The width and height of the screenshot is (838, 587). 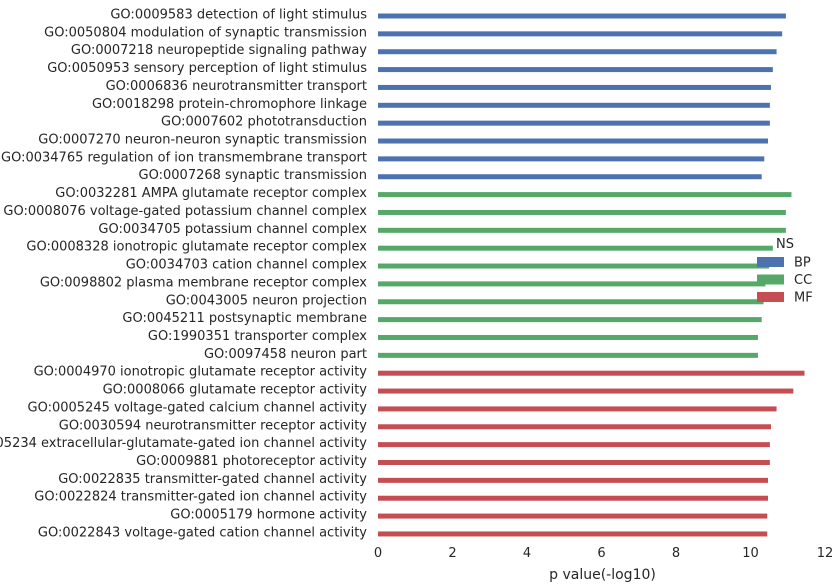 I want to click on x-tick-label: 4, so click(x=527, y=553).